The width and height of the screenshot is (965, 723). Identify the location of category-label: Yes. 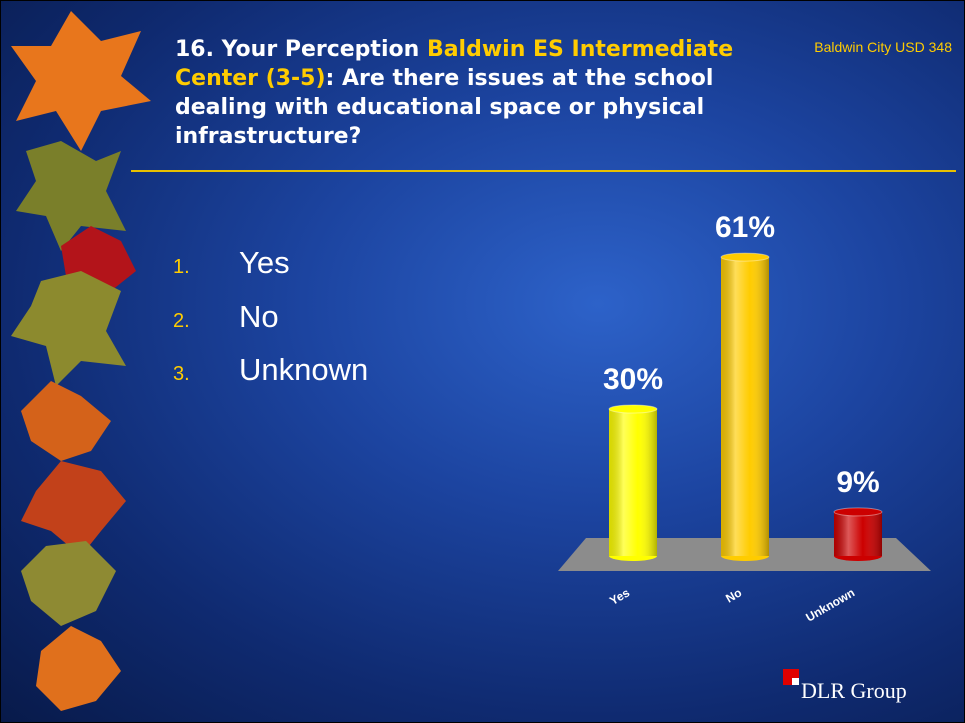
(619, 596).